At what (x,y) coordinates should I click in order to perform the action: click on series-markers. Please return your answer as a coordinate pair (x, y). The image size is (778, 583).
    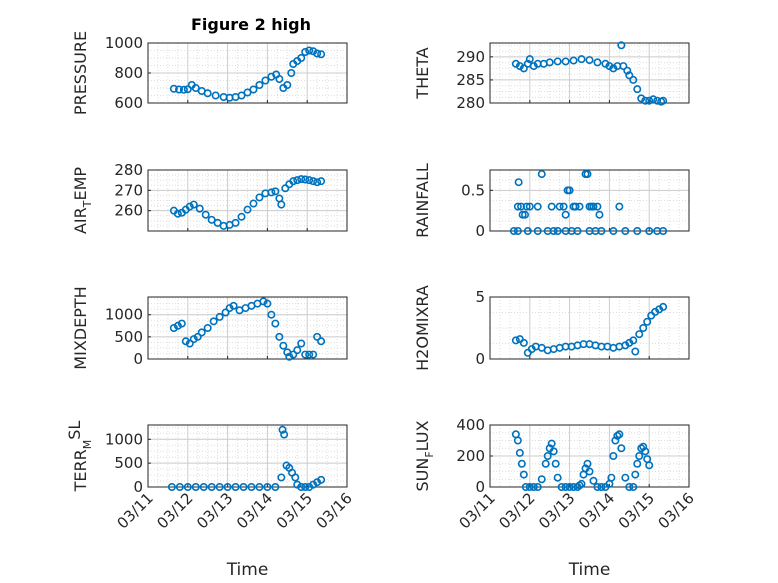
    Looking at the image, I should click on (589, 329).